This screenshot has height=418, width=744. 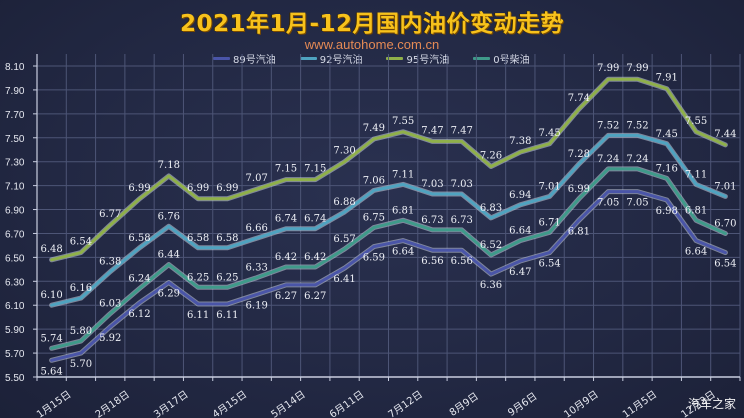 I want to click on data-label: 7.18, so click(x=169, y=165).